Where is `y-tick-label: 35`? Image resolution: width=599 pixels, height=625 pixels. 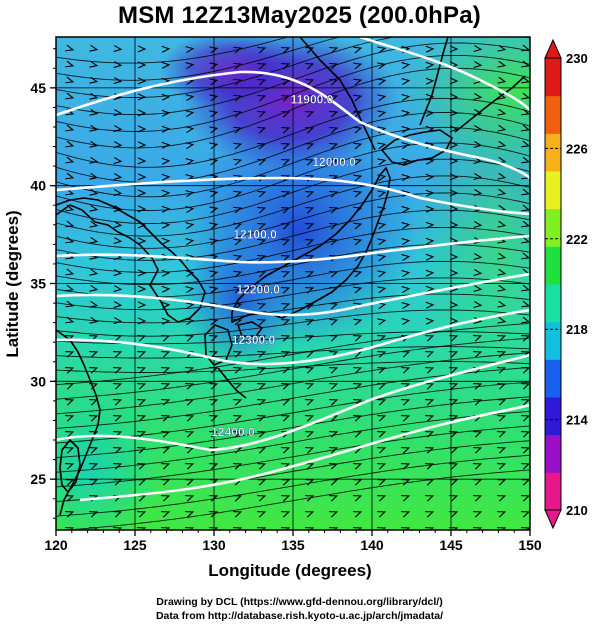
y-tick-label: 35 is located at coordinates (38, 284).